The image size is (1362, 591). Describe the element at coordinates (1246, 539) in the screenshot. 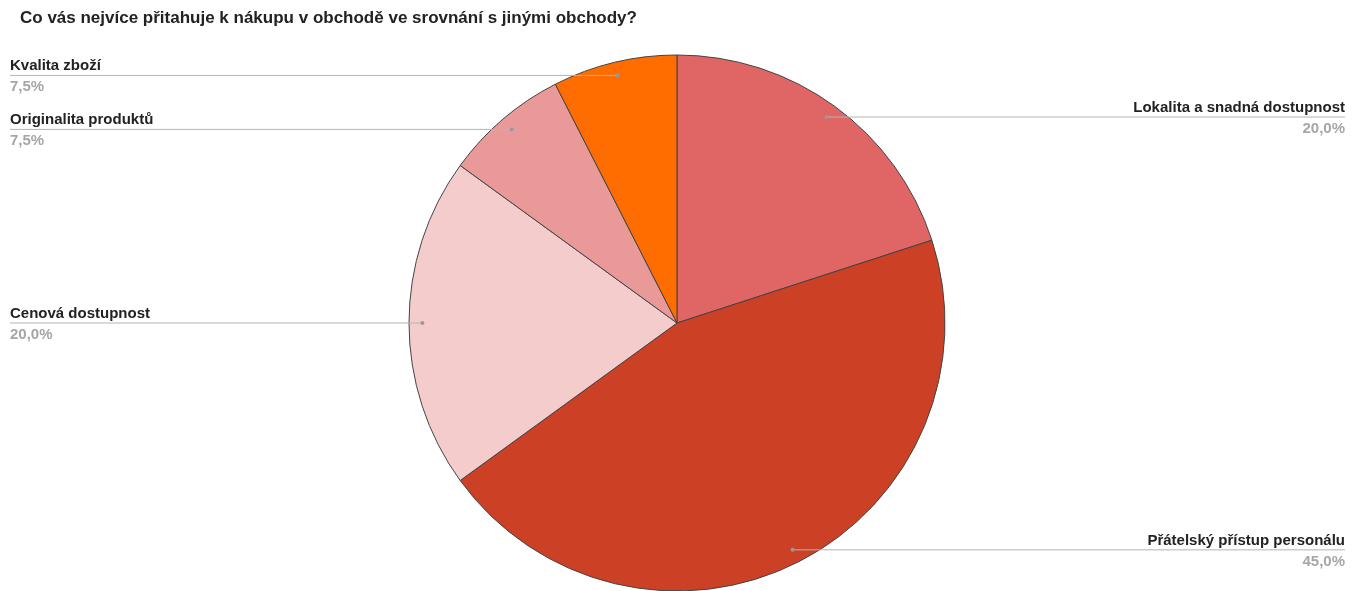

I see `slice-label: Přátelský přístup personálu` at that location.